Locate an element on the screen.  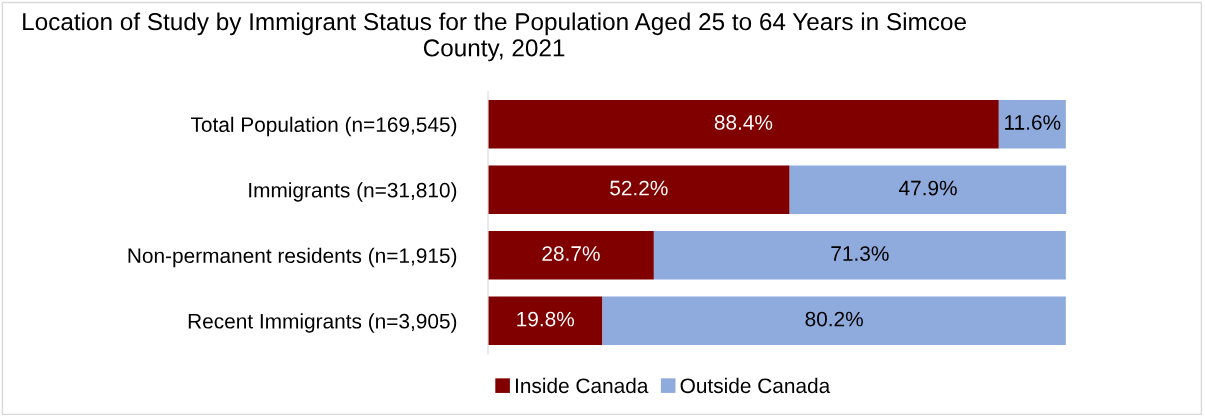
legend-label: Outside Canada is located at coordinates (755, 385).